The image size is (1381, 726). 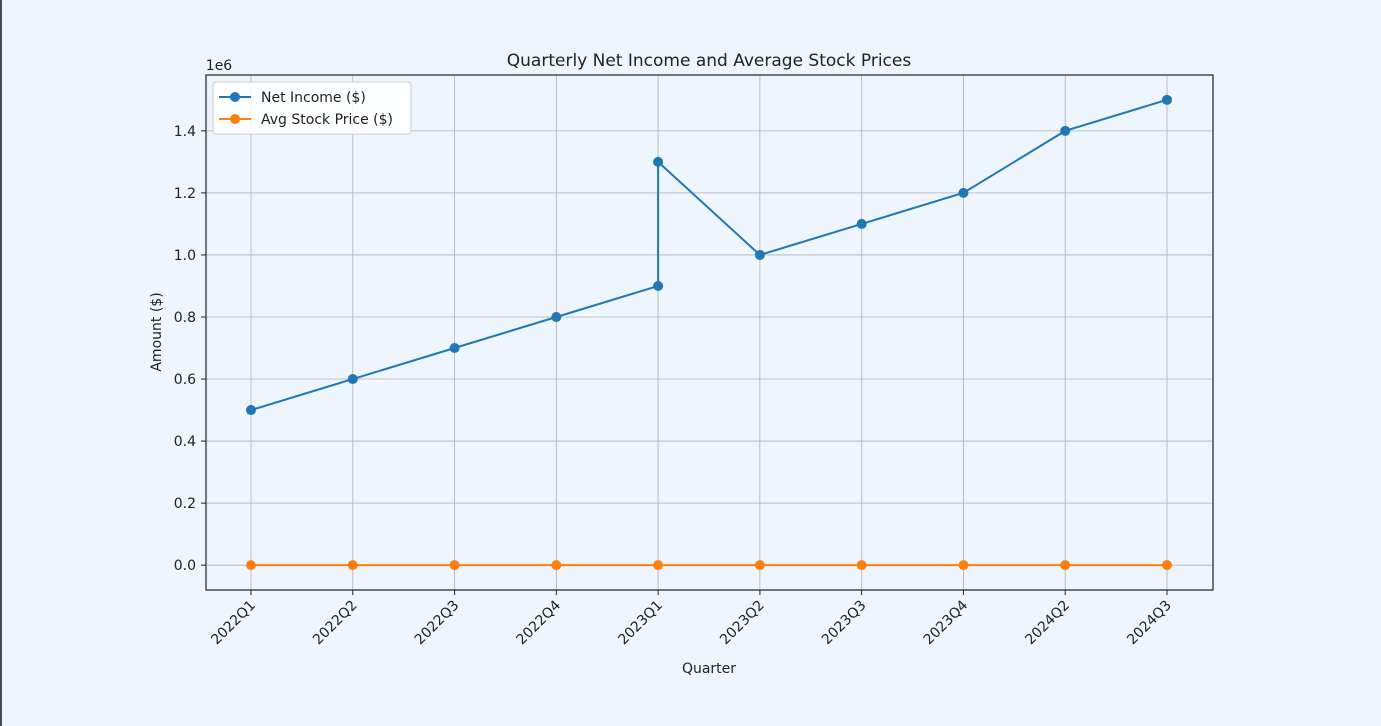 I want to click on y-tick-label: 0.0, so click(x=185, y=566).